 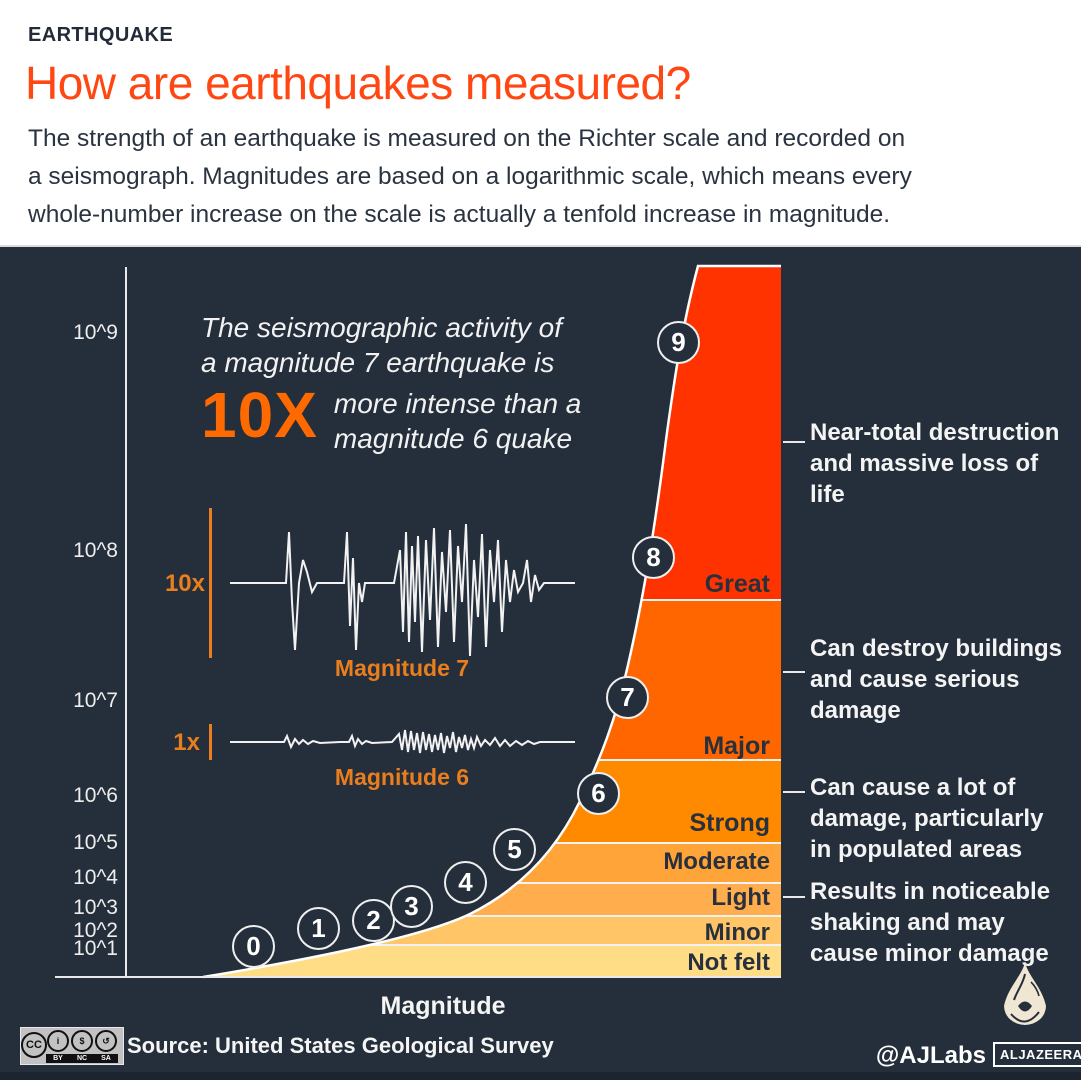 What do you see at coordinates (716, 861) in the screenshot?
I see `band-label-moderate: Moderate` at bounding box center [716, 861].